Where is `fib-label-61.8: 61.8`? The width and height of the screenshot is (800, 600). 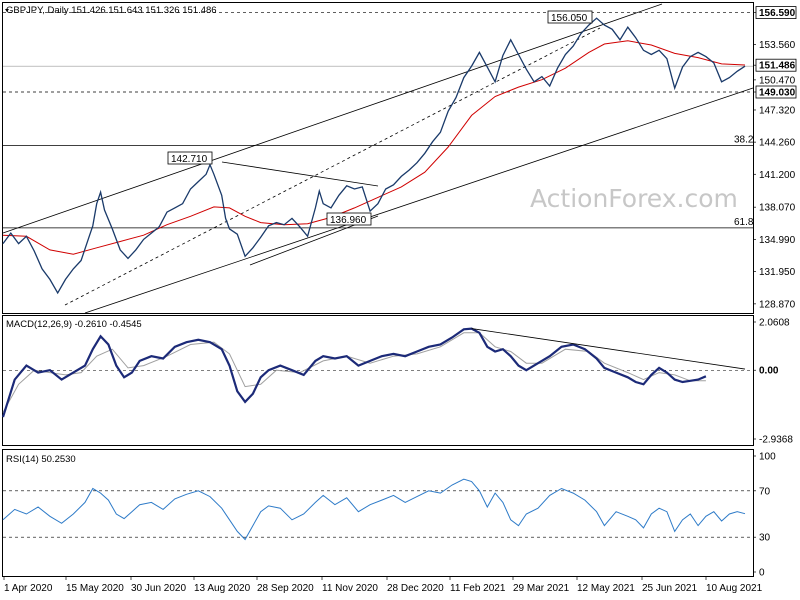 fib-label-61.8: 61.8 is located at coordinates (744, 222).